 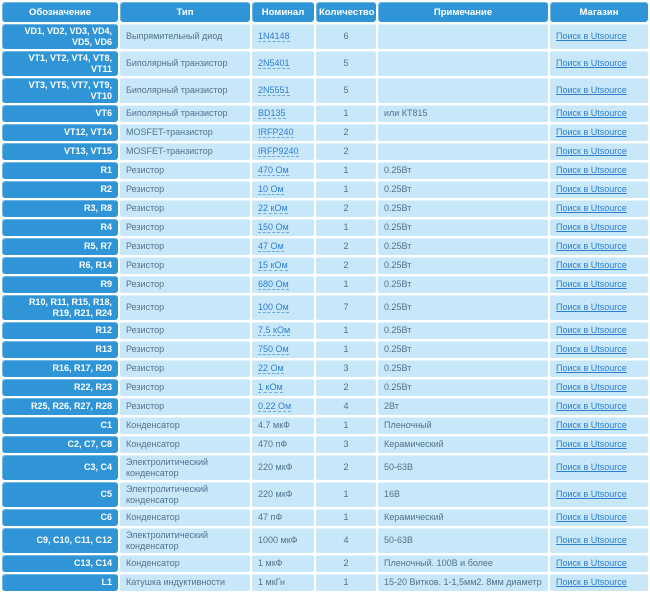 What do you see at coordinates (278, 152) in the screenshot?
I see `value-link: IRFP9240` at bounding box center [278, 152].